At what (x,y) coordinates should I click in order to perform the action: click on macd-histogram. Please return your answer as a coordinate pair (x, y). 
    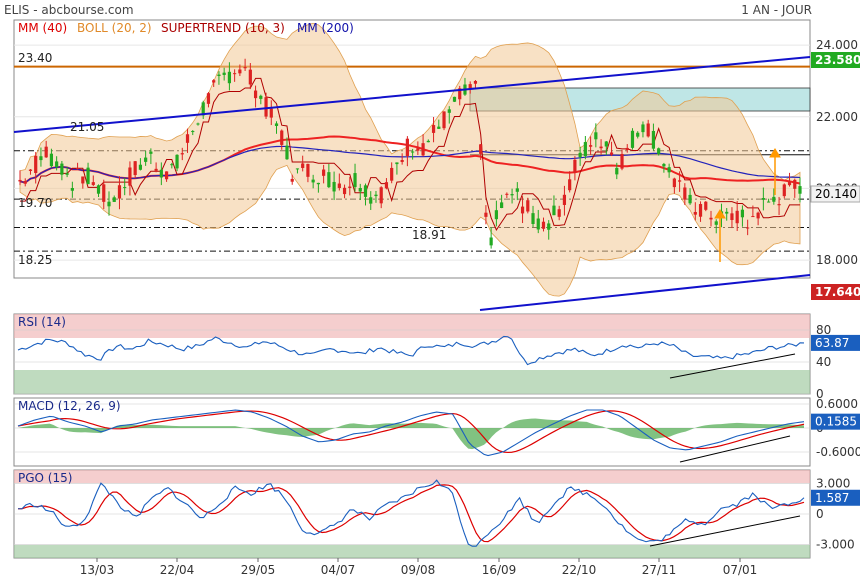
    Looking at the image, I should click on (411, 434).